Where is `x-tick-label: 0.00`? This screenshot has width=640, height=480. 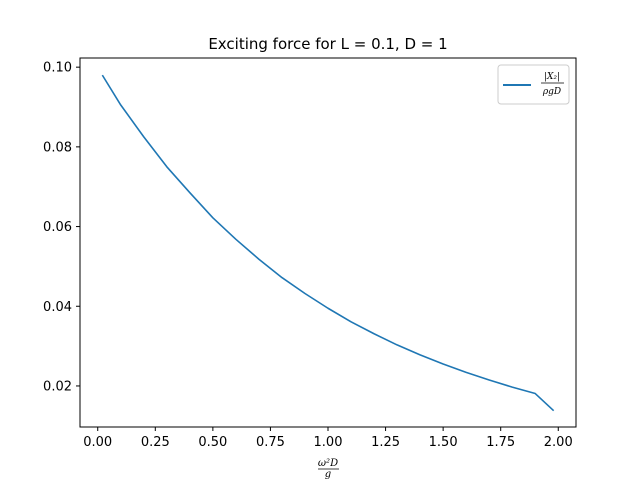
x-tick-label: 0.00 is located at coordinates (97, 442).